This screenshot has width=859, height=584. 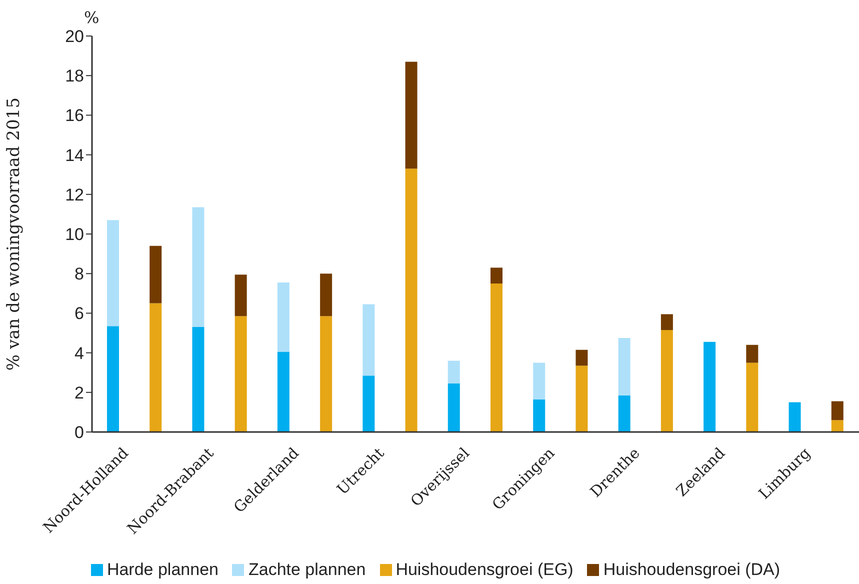 I want to click on legend-label: Huishoudensgroei (DA), so click(x=691, y=570).